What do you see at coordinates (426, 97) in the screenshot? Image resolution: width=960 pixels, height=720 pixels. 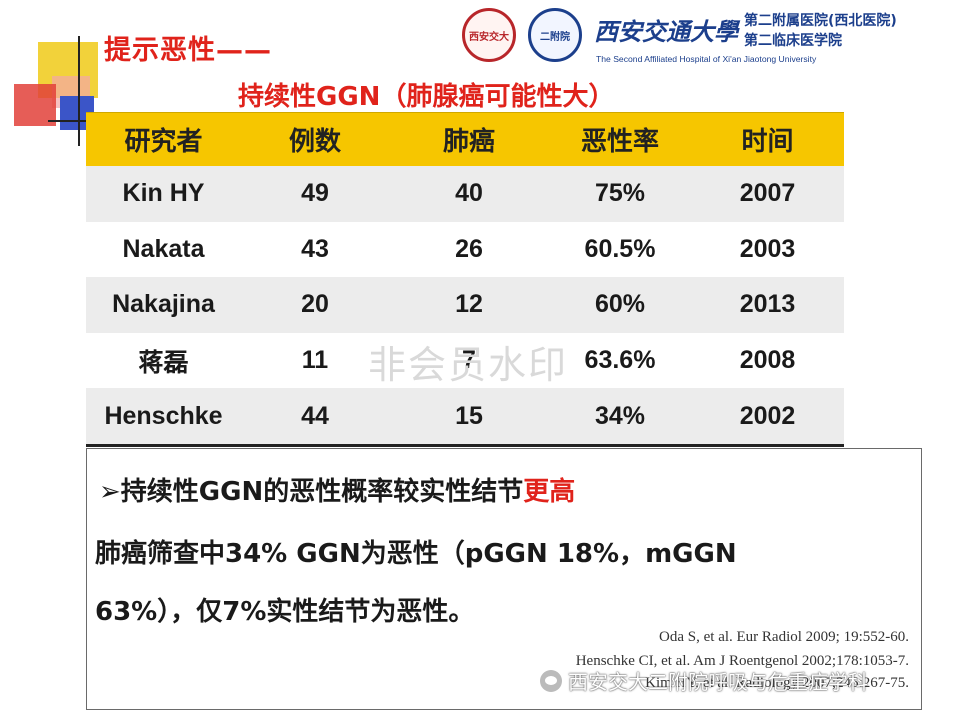 I see `slide-subtitle: 持续性GGN（肺腺癌可能性大）` at bounding box center [426, 97].